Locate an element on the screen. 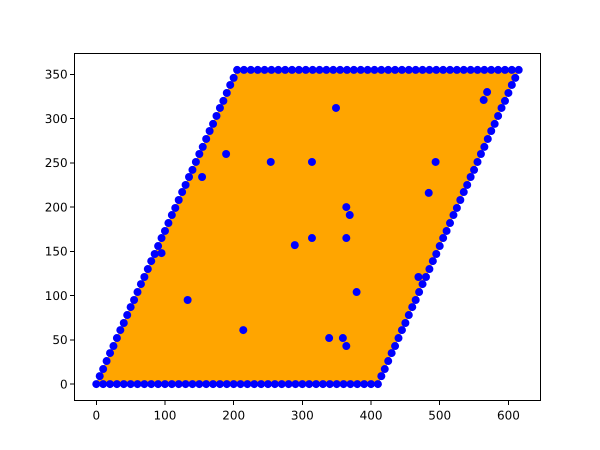 The height and width of the screenshot is (450, 600). y-tick-label: 300 is located at coordinates (56, 119).